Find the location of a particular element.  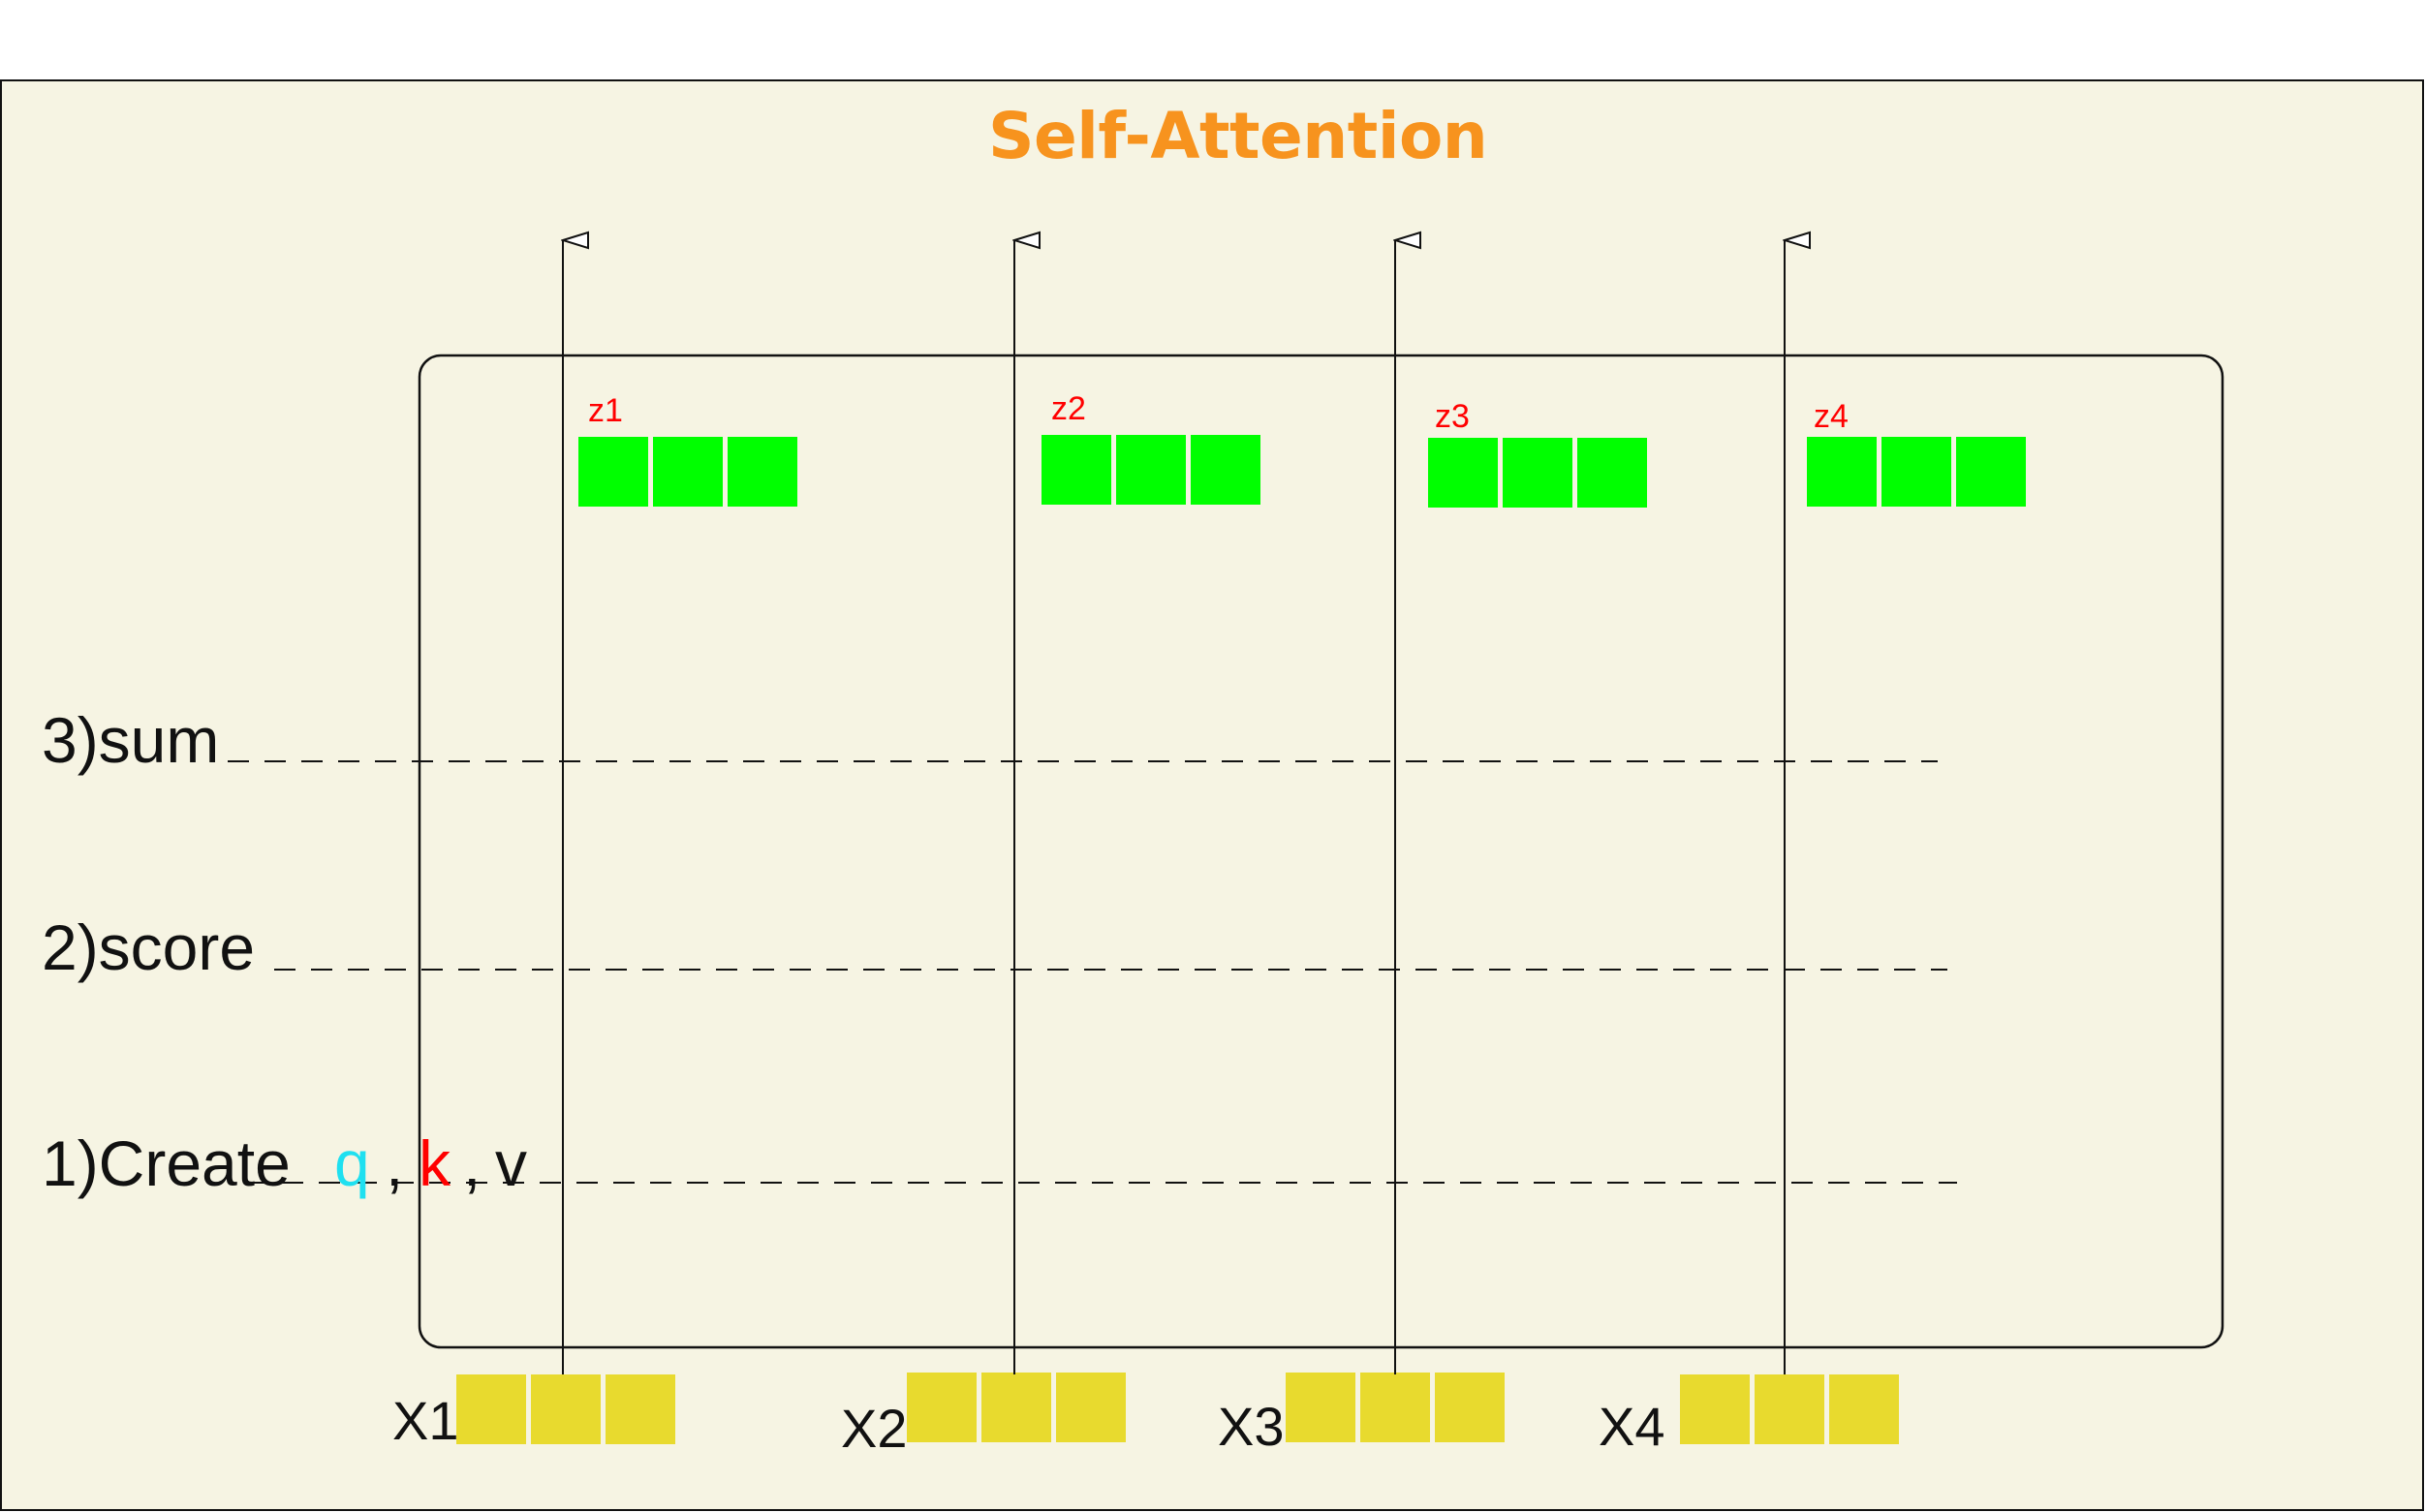

comma-2: , is located at coordinates (472, 1163).